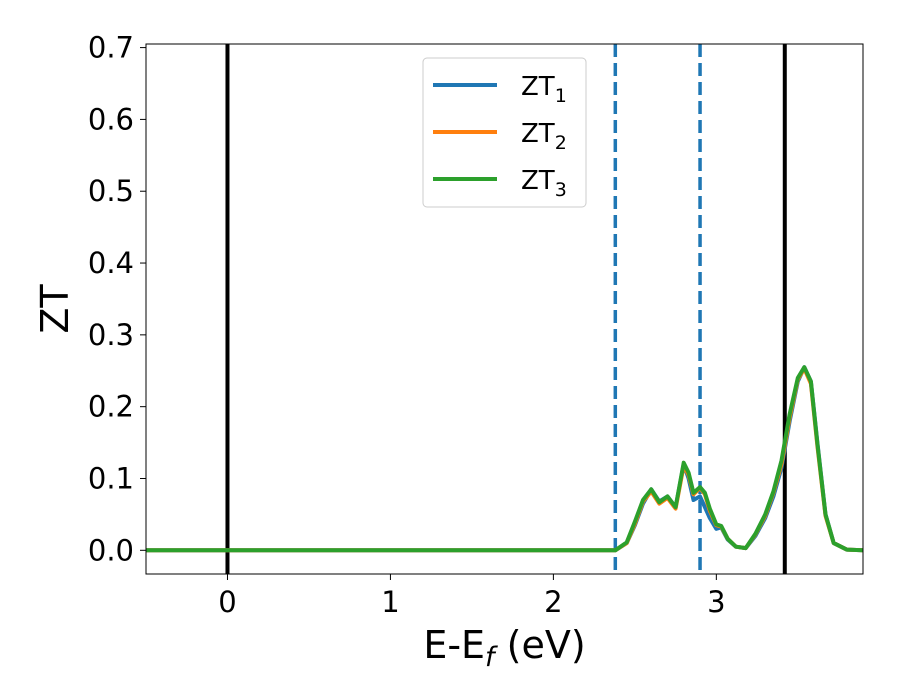 This screenshot has height=700, width=900. I want to click on x-tick-label: 2, so click(553, 602).